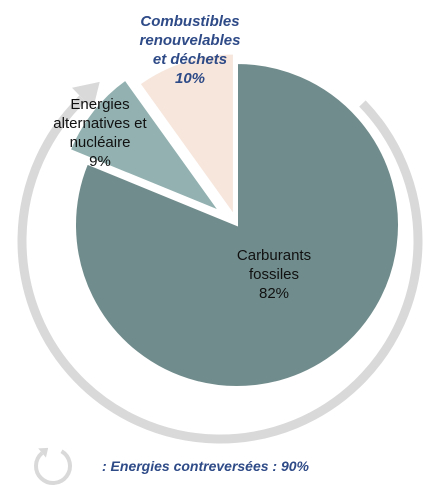 The width and height of the screenshot is (432, 486). What do you see at coordinates (274, 255) in the screenshot?
I see `slice-label-line: Carburants` at bounding box center [274, 255].